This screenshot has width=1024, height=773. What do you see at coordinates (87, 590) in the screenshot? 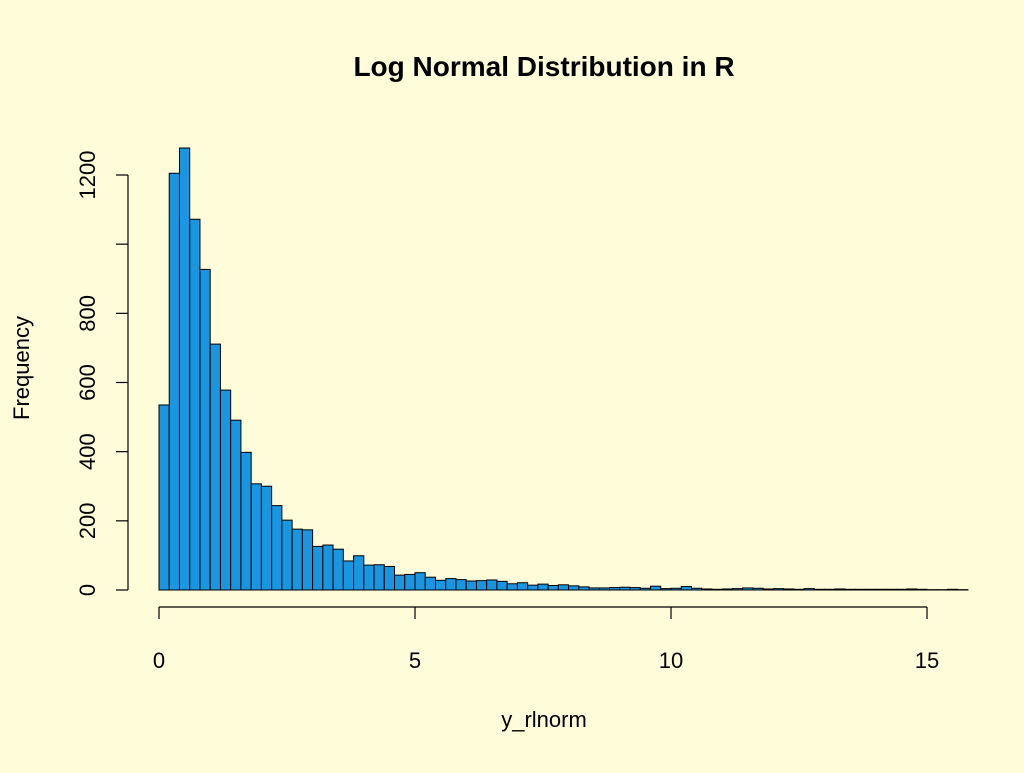
I see `y-tick-label: 0` at bounding box center [87, 590].